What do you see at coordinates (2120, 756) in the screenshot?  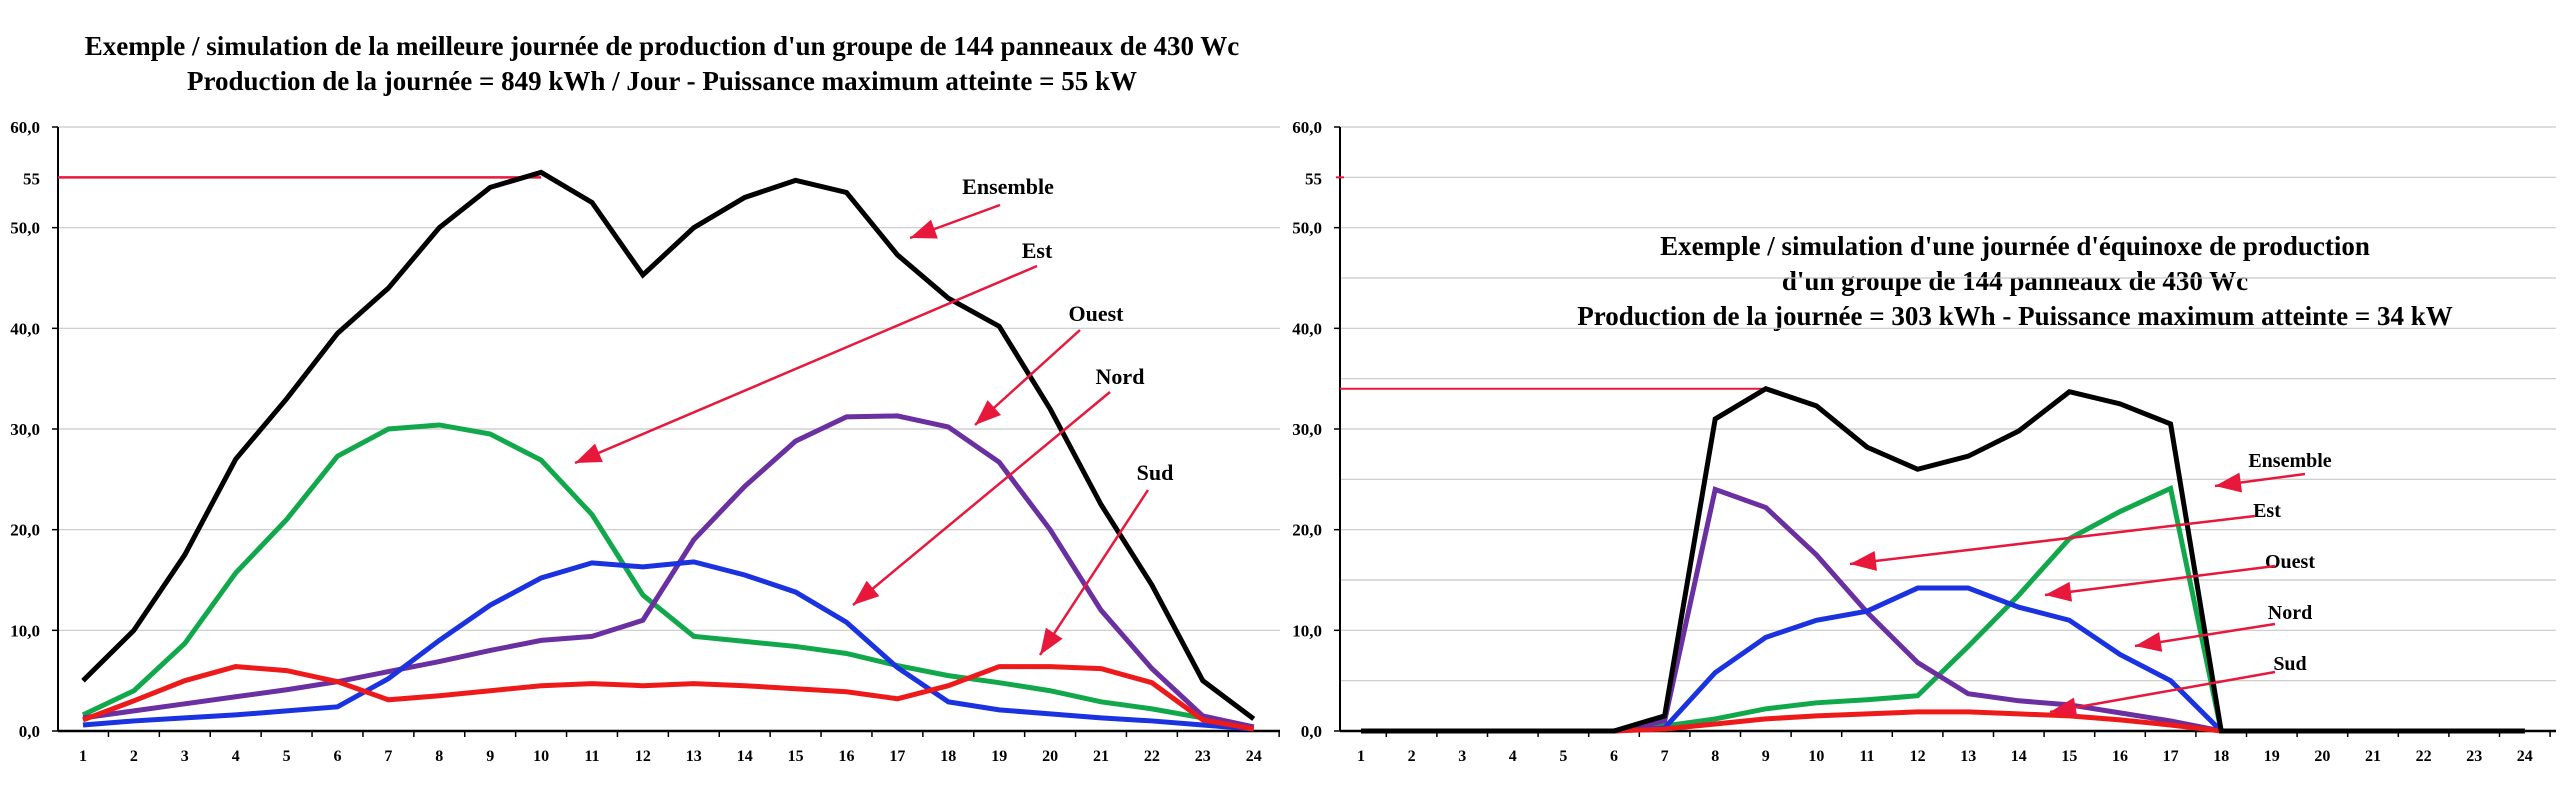 I see `chart2-x-tick-label: 16` at bounding box center [2120, 756].